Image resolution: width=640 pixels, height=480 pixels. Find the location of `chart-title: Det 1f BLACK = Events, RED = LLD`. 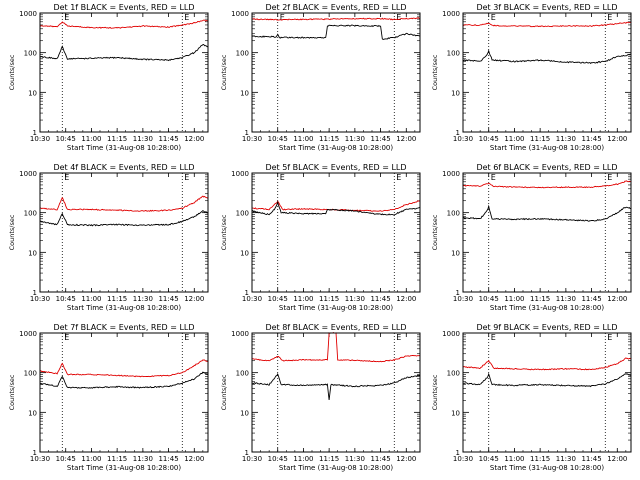

chart-title: Det 1f BLACK = Events, RED = LLD is located at coordinates (123, 7).